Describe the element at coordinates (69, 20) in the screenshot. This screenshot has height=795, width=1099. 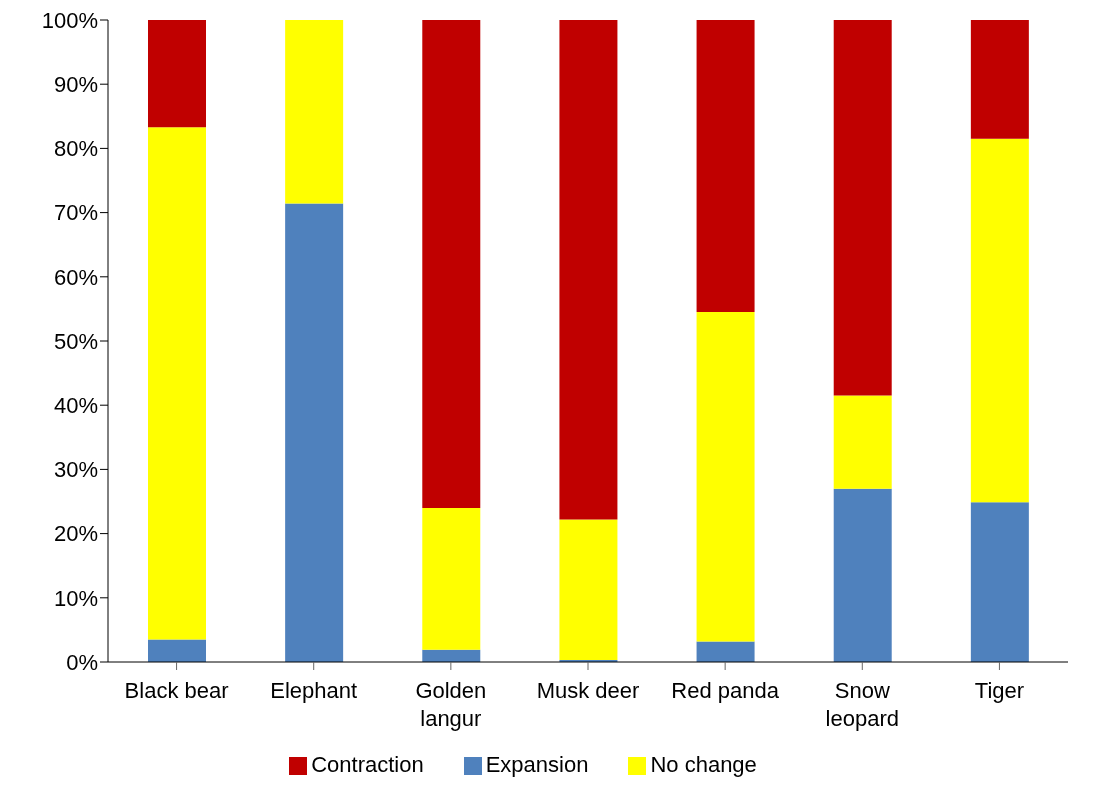
I see `y-tick-label: 100%` at that location.